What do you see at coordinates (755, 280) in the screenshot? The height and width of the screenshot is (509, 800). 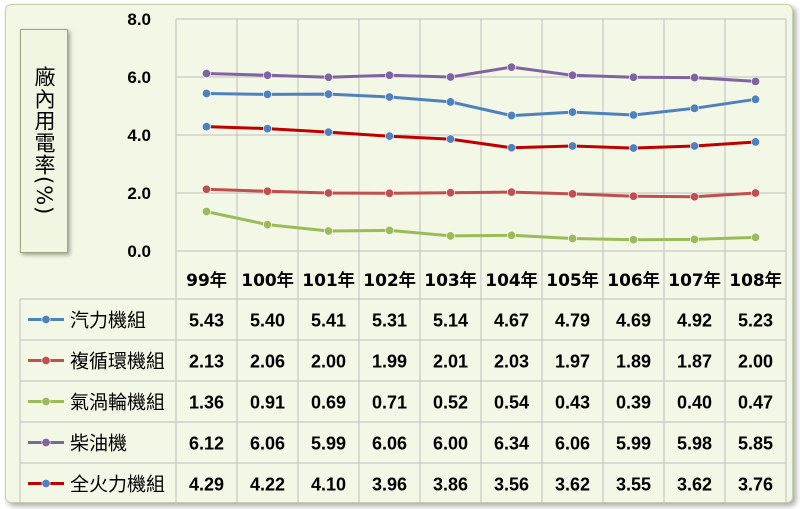 I see `x-category-label: 108年` at bounding box center [755, 280].